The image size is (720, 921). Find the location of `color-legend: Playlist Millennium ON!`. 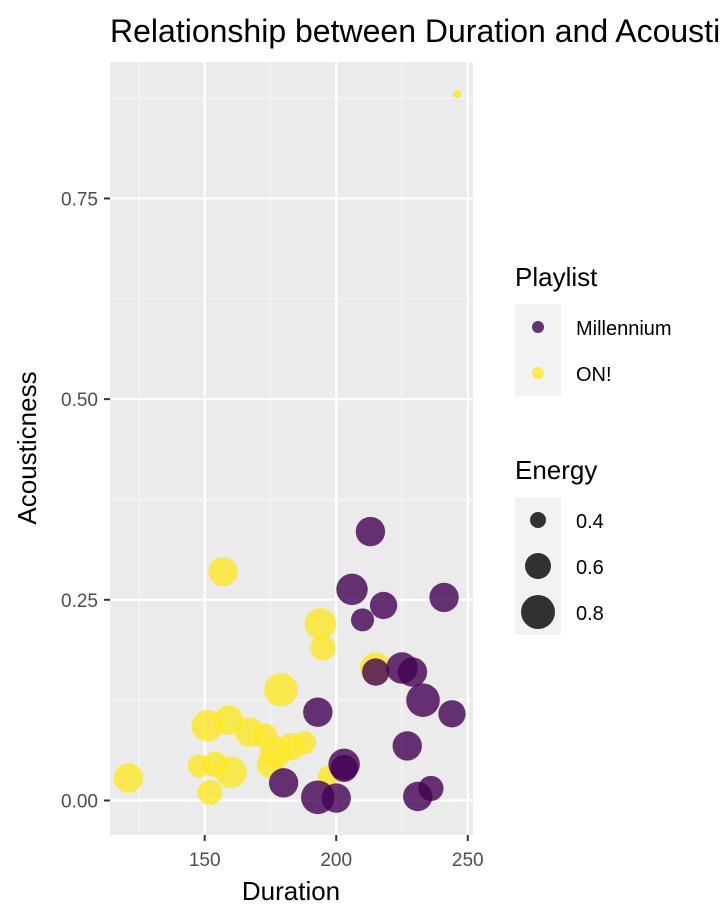

color-legend: Playlist Millennium ON! is located at coordinates (593, 329).